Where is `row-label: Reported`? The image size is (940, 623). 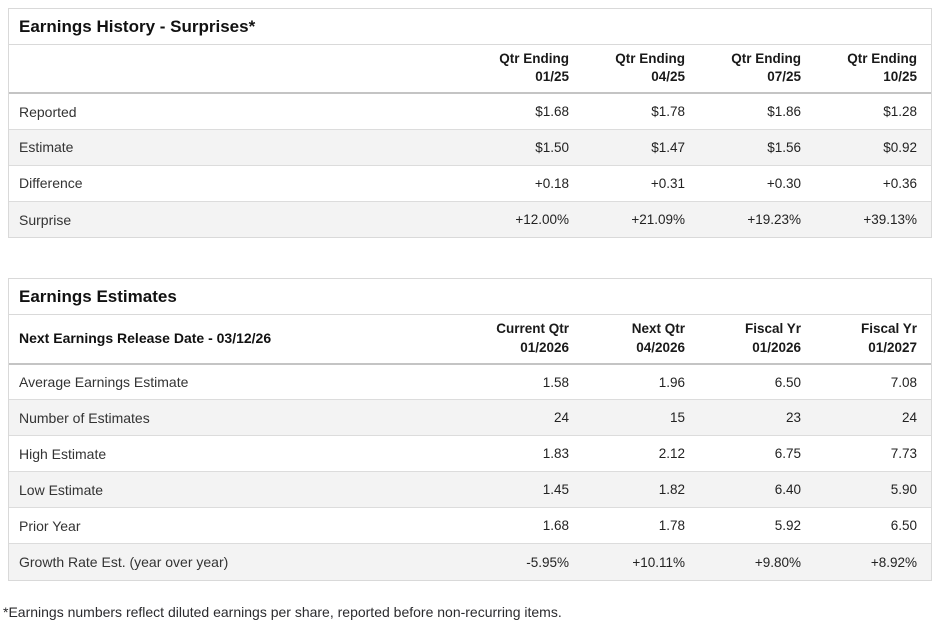 row-label: Reported is located at coordinates (48, 111).